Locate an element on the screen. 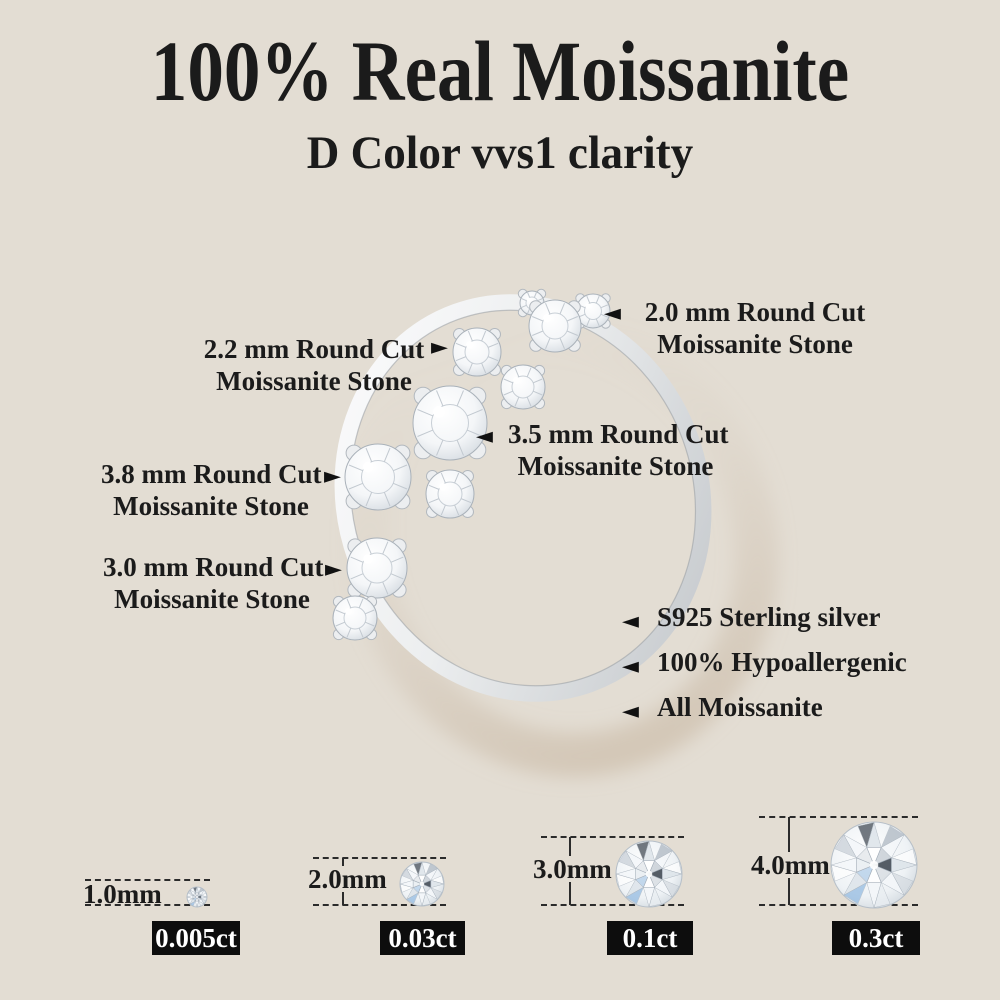 This screenshot has width=1000, height=1000. feature-label-hypoallergenic: 100% Hypoallergenic is located at coordinates (782, 662).